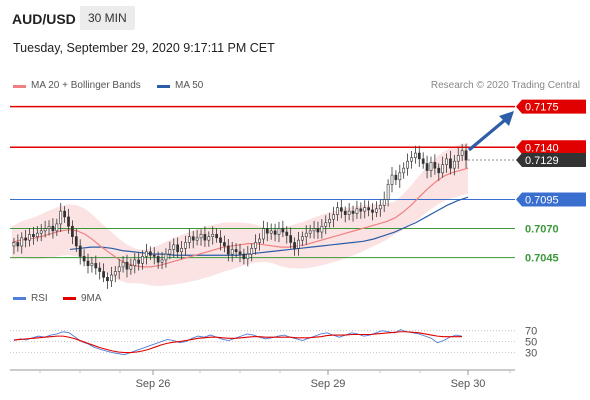  What do you see at coordinates (542, 201) in the screenshot?
I see `pivot-price-label-text: 0.7095` at bounding box center [542, 201].